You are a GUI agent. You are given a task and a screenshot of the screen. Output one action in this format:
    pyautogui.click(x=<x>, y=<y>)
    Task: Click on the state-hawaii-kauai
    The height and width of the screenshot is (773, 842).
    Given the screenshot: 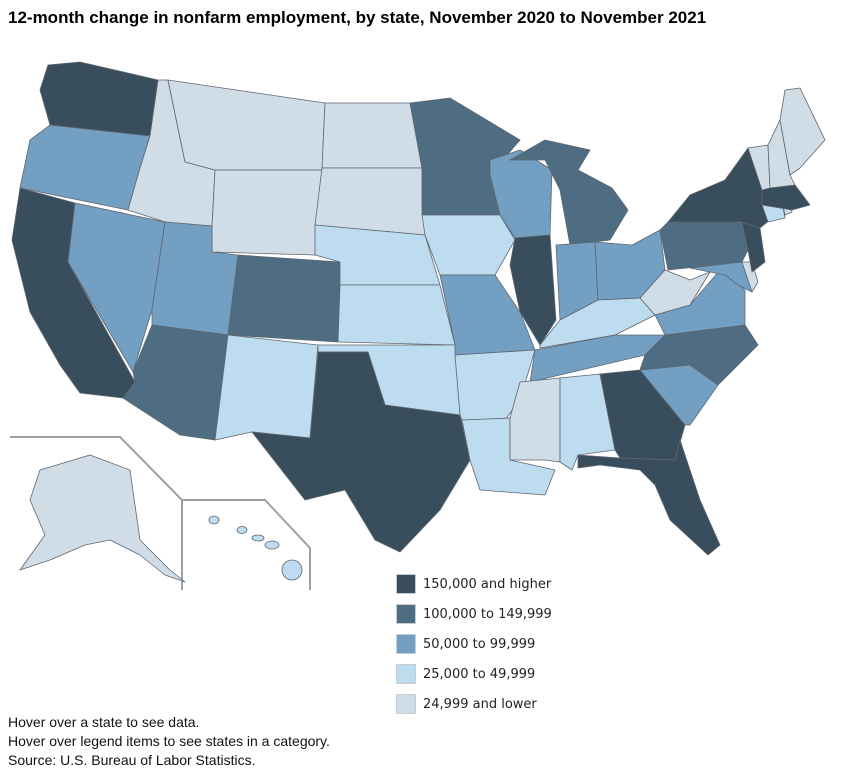 What is the action you would take?
    pyautogui.click(x=214, y=520)
    